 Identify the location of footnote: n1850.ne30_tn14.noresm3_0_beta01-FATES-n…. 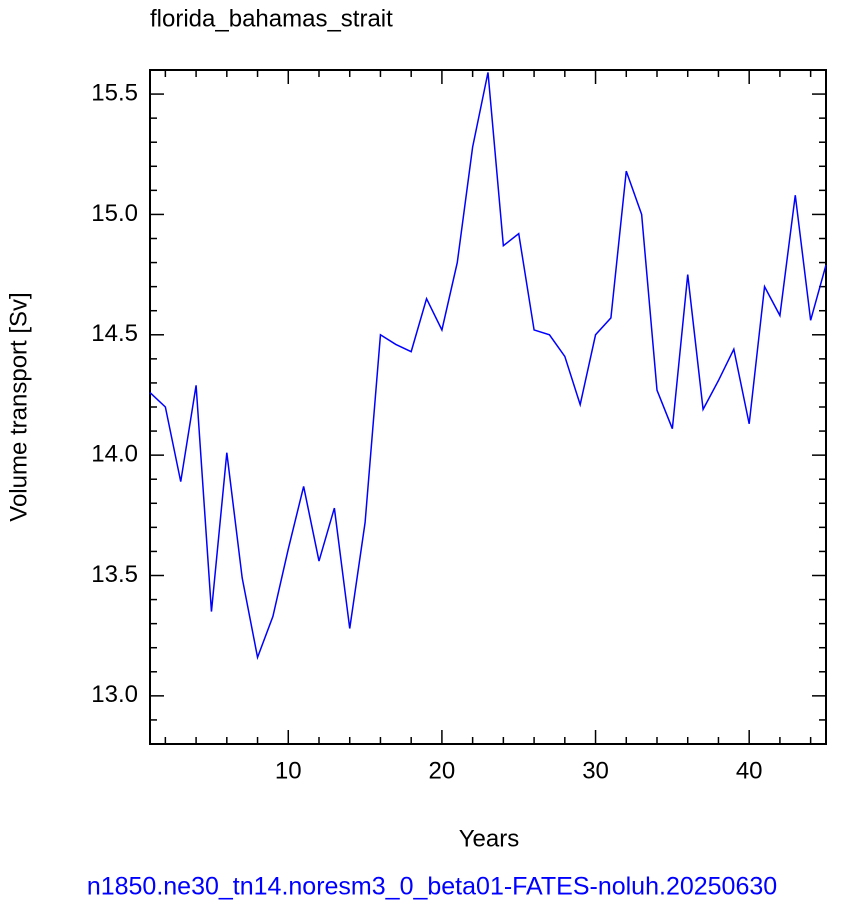
(432, 887).